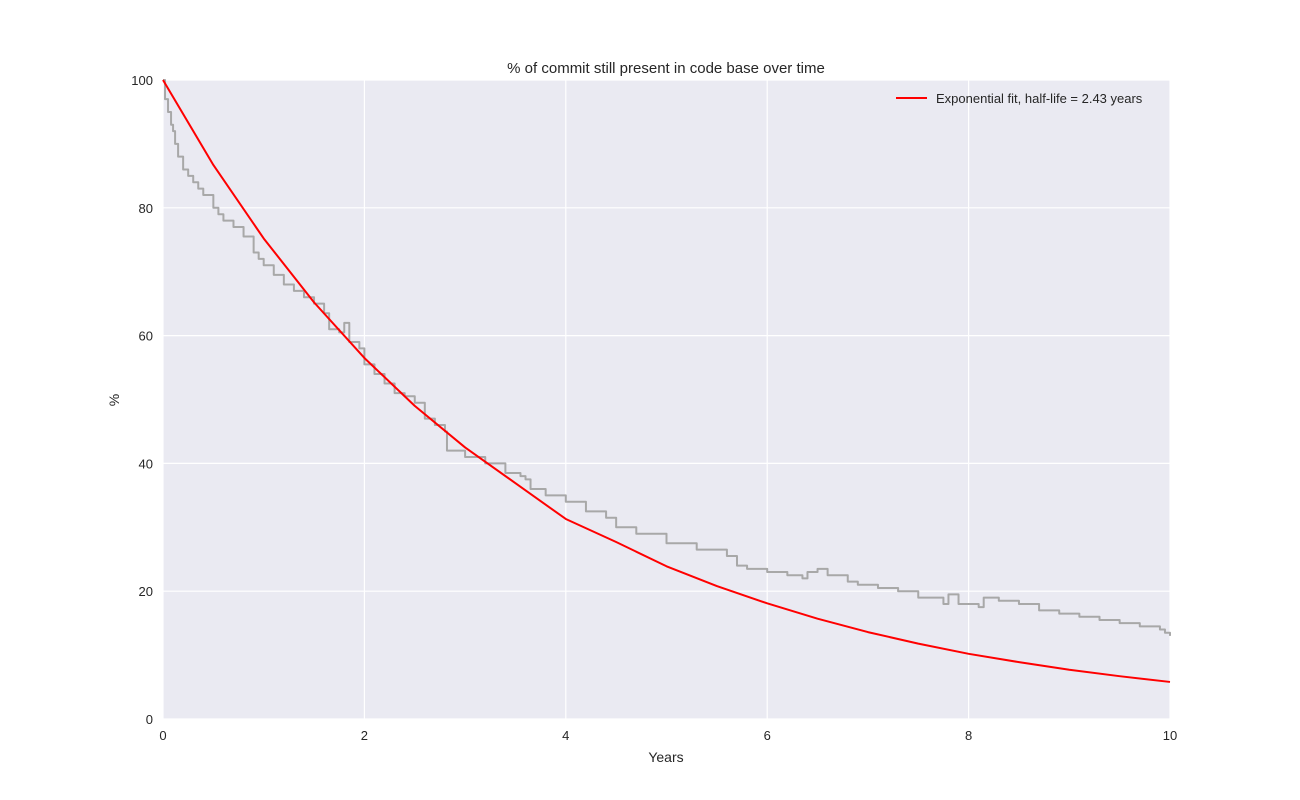 This screenshot has width=1300, height=800. What do you see at coordinates (565, 735) in the screenshot?
I see `x-tick-label: 4` at bounding box center [565, 735].